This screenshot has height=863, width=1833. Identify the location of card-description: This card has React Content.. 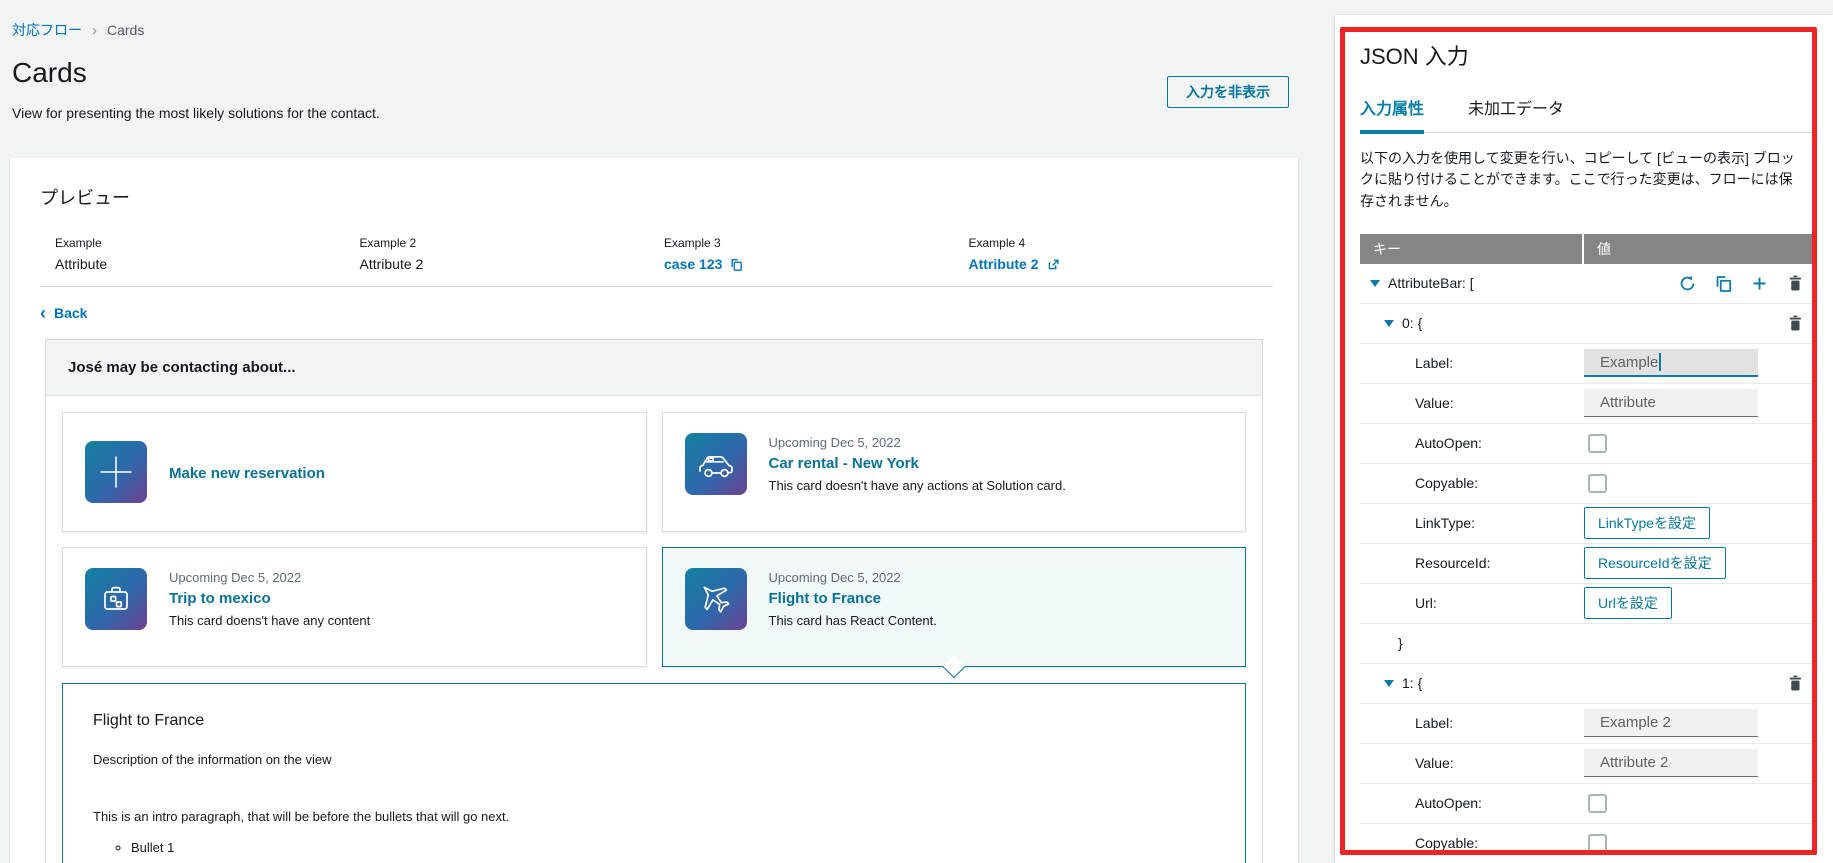
(852, 620).